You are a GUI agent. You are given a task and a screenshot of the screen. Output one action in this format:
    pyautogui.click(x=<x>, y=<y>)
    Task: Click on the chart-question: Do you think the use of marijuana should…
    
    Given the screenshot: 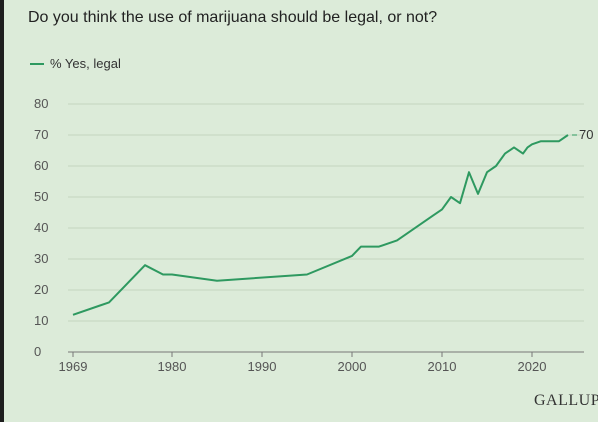 What is the action you would take?
    pyautogui.click(x=233, y=17)
    